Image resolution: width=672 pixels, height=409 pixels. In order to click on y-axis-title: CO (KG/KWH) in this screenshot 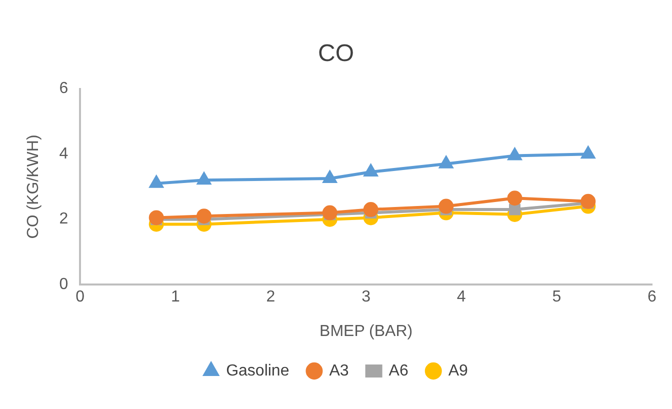, I will do `click(33, 186)`.